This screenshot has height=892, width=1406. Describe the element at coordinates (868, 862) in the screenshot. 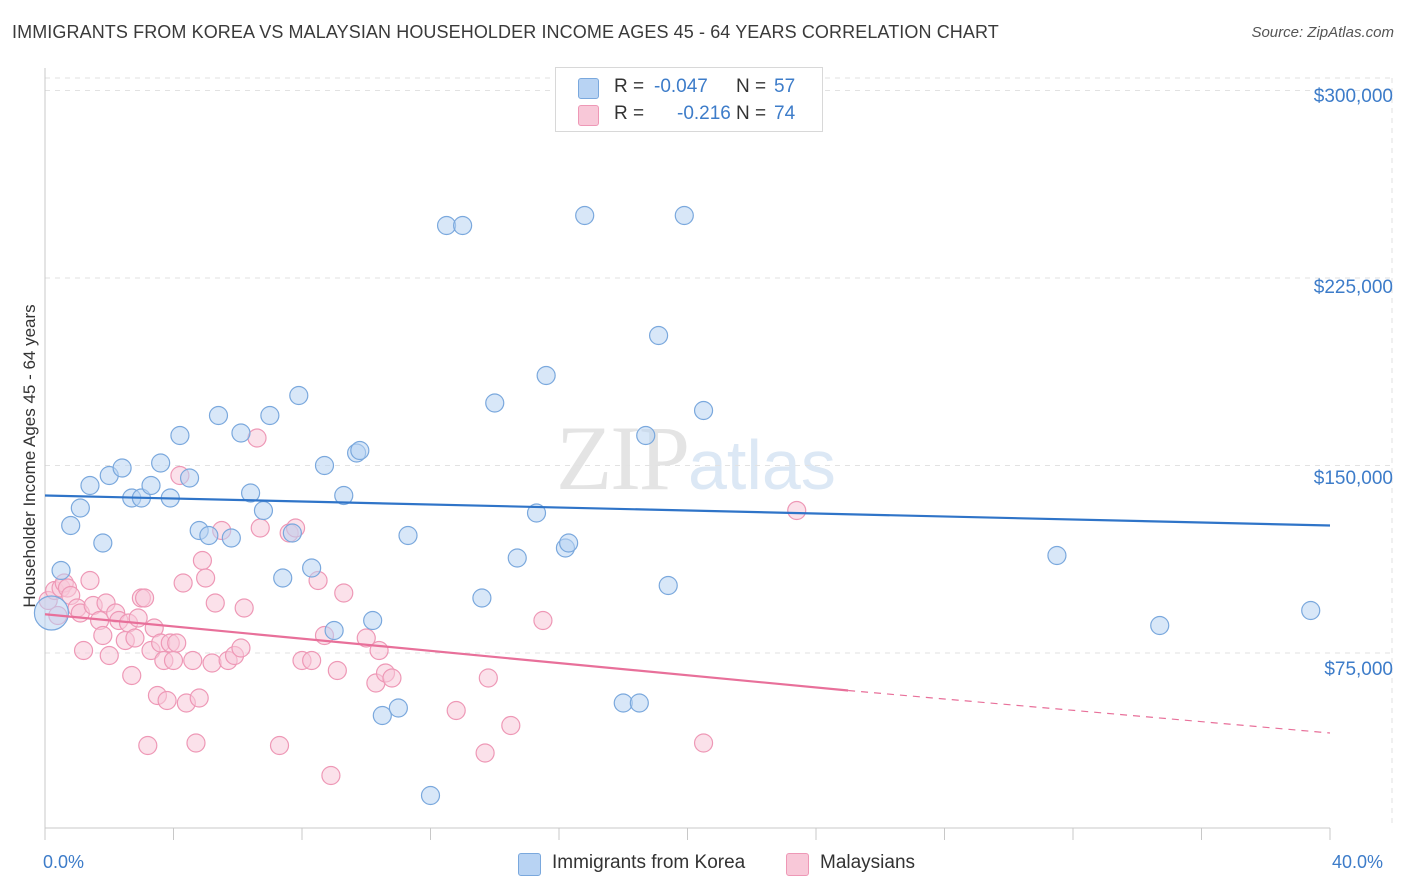

I see `bottom-legend-malaysian-label: Malaysians` at that location.